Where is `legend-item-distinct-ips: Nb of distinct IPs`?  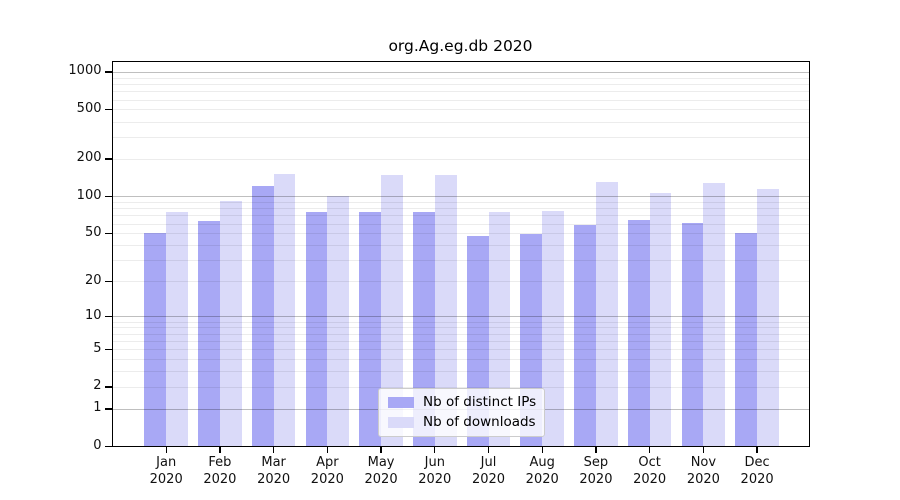 legend-item-distinct-ips: Nb of distinct IPs is located at coordinates (462, 402).